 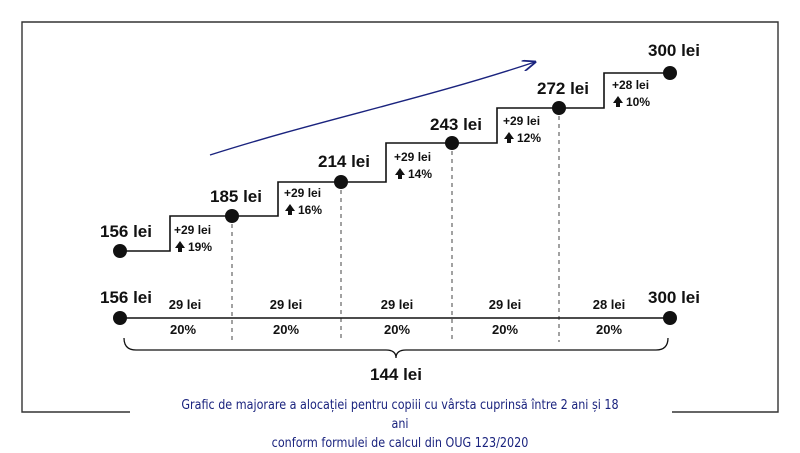 I want to click on timeline-end-label: 300 lei, so click(x=674, y=297).